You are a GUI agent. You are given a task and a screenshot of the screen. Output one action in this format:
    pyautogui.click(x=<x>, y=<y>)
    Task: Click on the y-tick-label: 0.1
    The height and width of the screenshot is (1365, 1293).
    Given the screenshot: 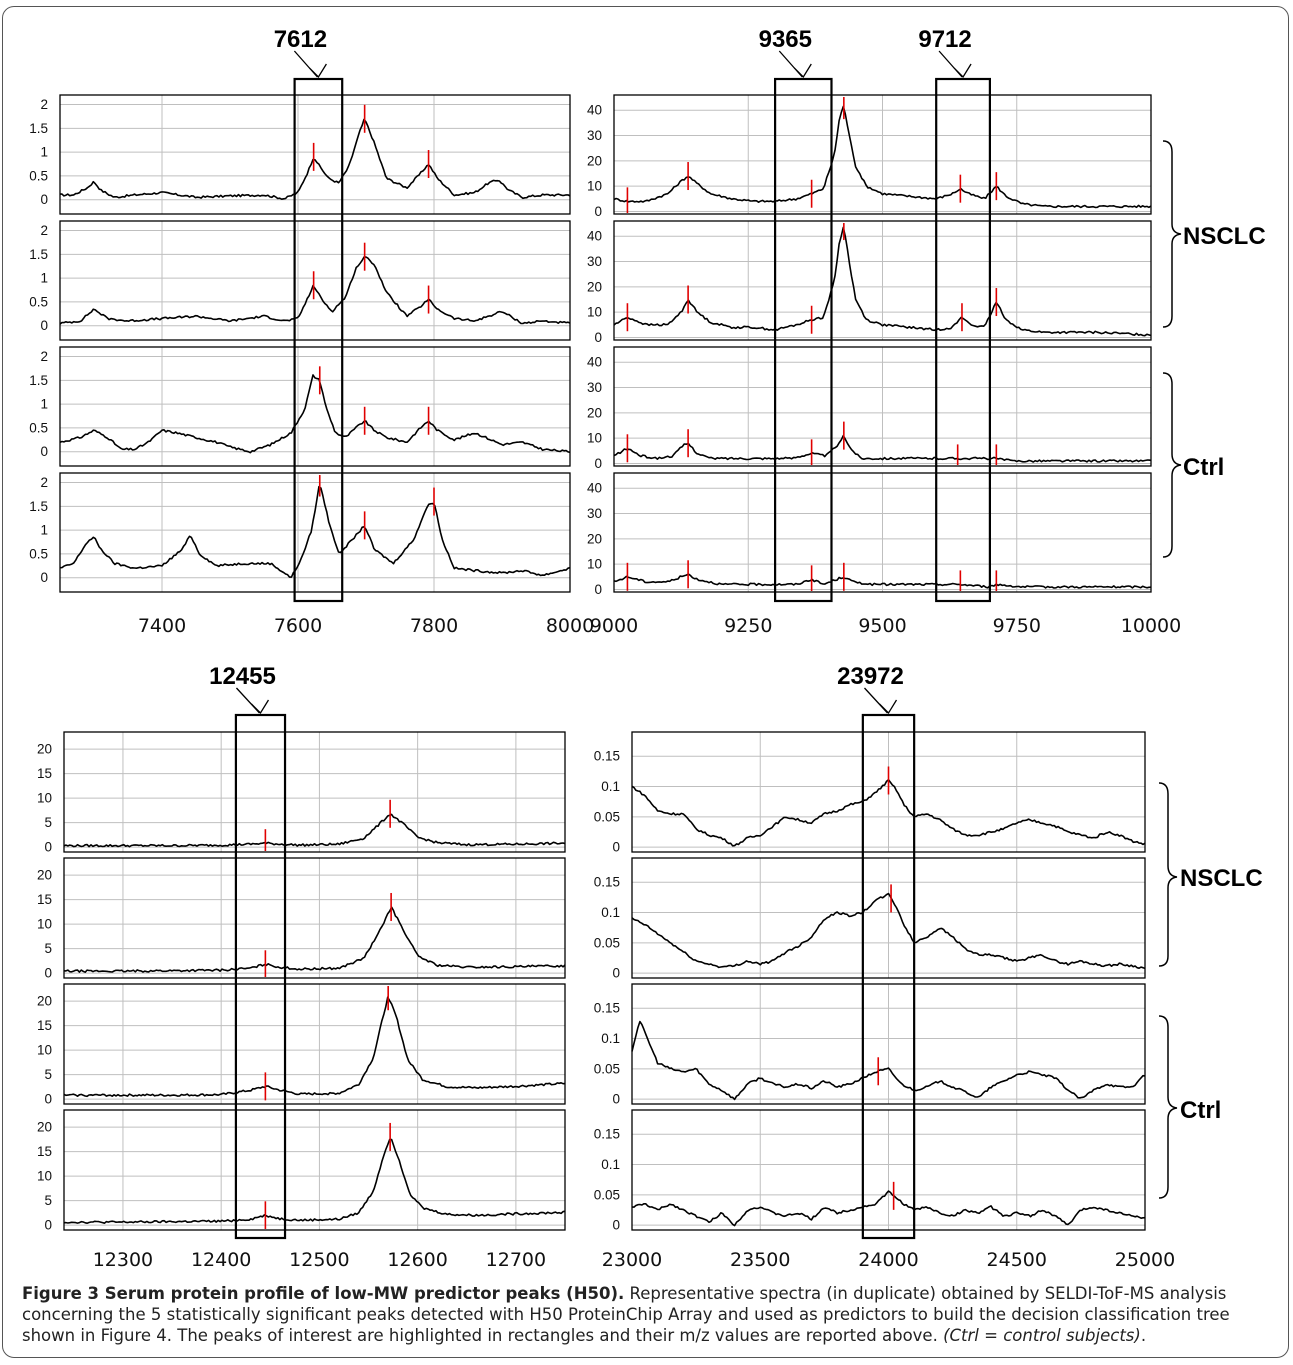 What is the action you would take?
    pyautogui.click(x=610, y=912)
    